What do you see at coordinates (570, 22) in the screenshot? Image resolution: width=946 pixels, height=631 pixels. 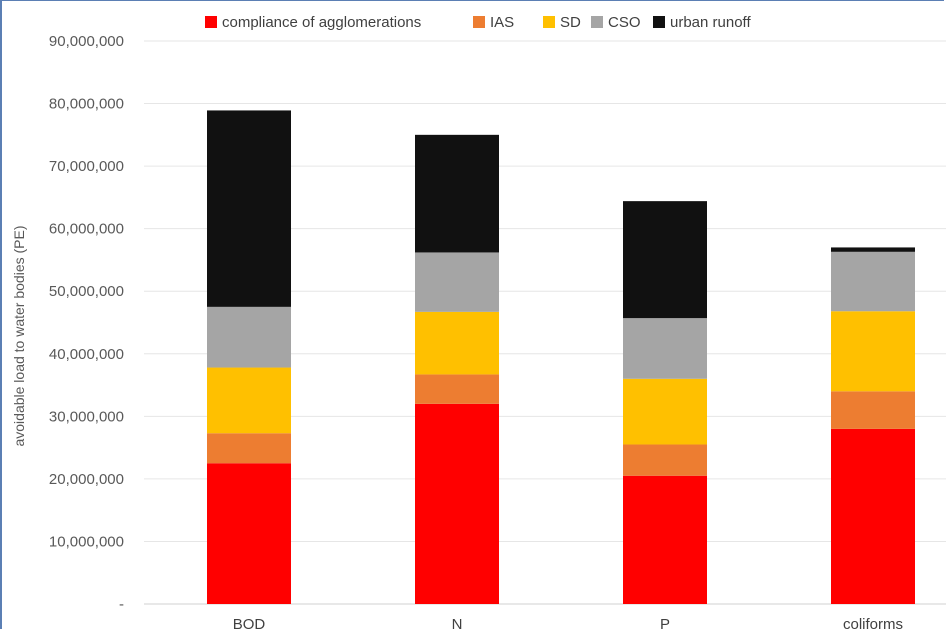 I see `legend-label: SD` at bounding box center [570, 22].